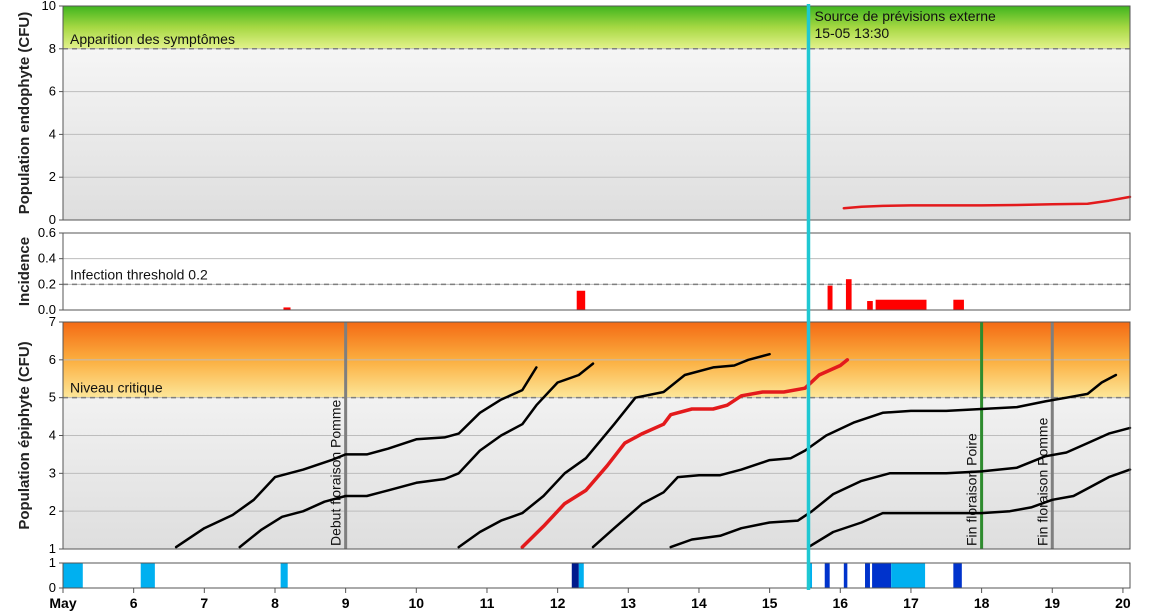 Image resolution: width=1152 pixels, height=611 pixels. What do you see at coordinates (487, 603) in the screenshot?
I see `x-tick-label: 11` at bounding box center [487, 603].